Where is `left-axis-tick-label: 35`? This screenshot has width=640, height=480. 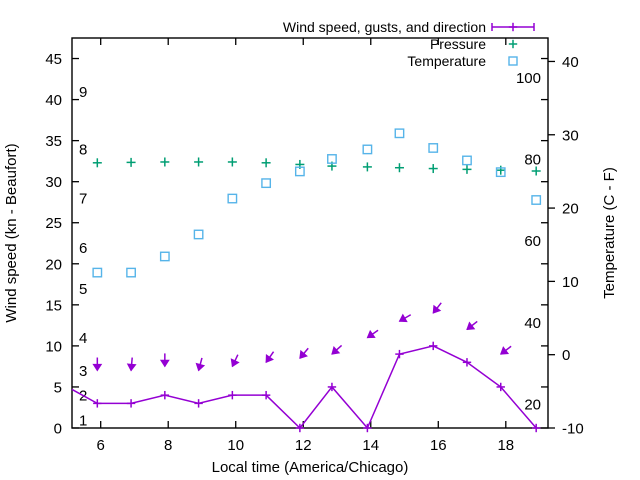 left-axis-tick-label: 35 is located at coordinates (53, 141).